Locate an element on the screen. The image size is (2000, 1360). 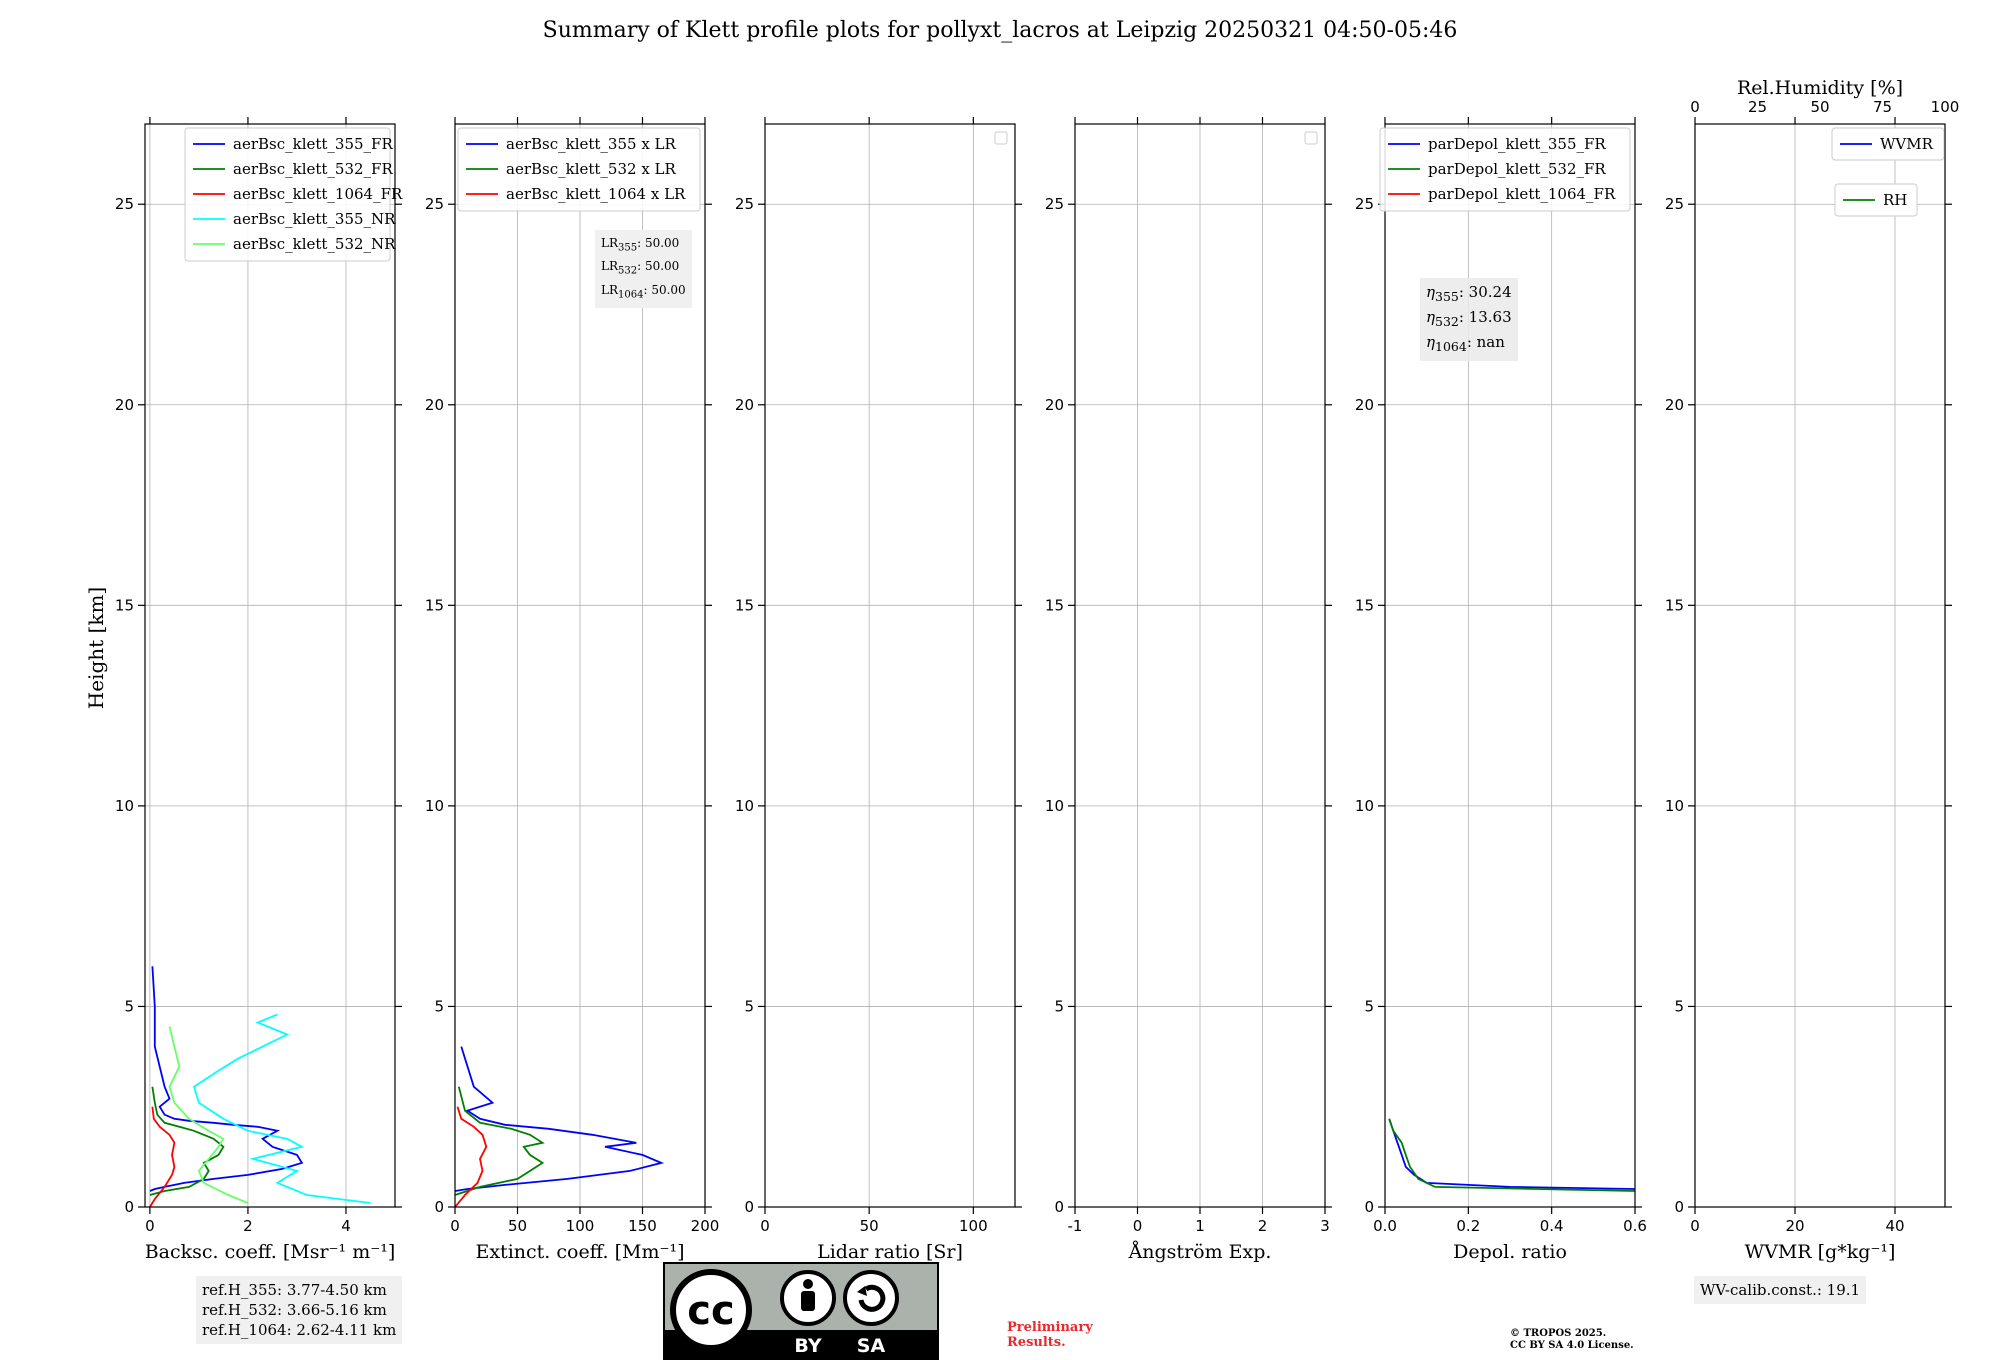
lr-532: LR532: 50.00 is located at coordinates (640, 268).